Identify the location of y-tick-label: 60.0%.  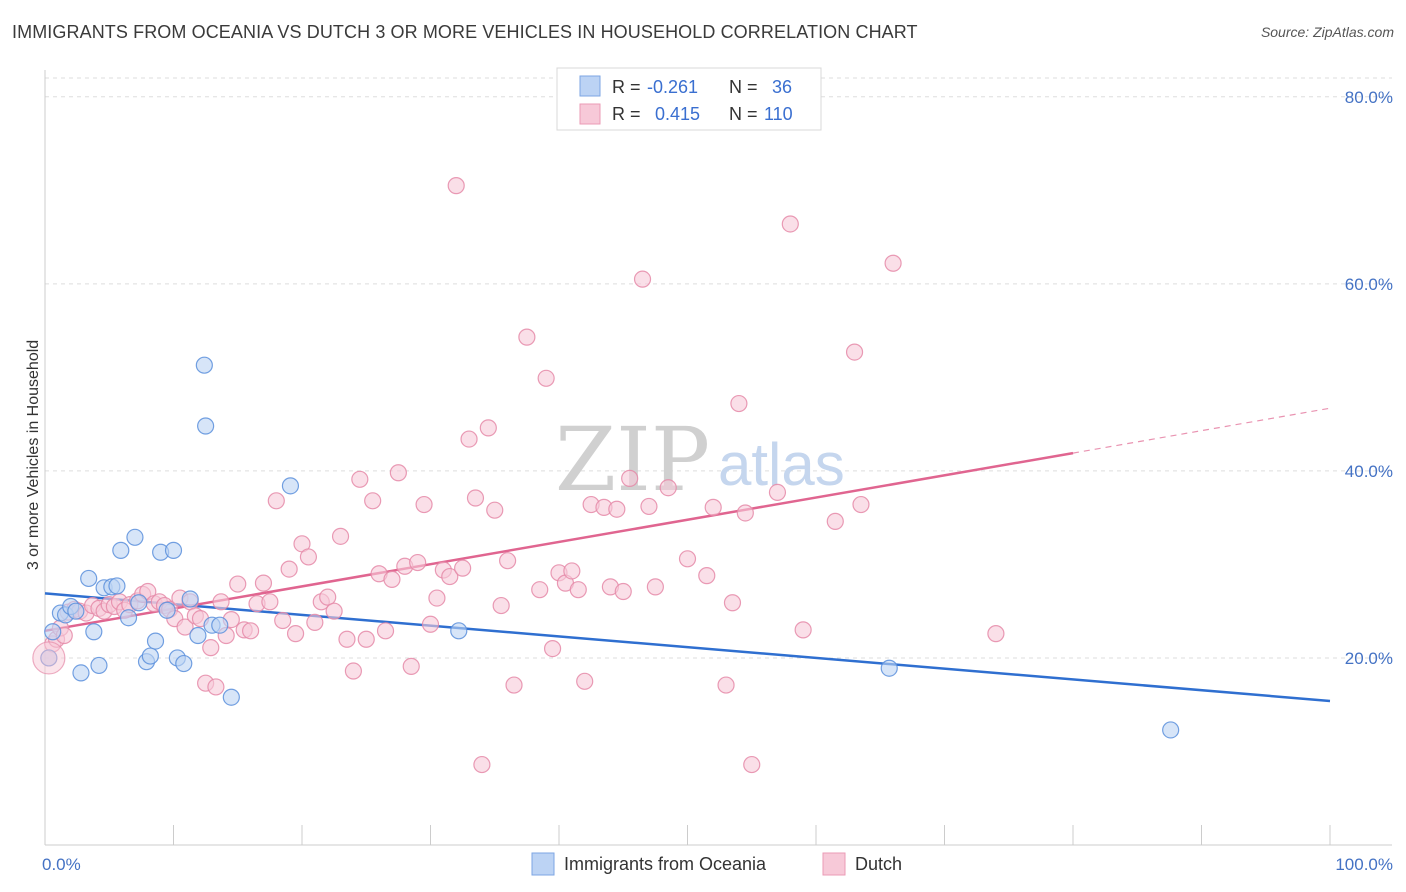
(1369, 284).